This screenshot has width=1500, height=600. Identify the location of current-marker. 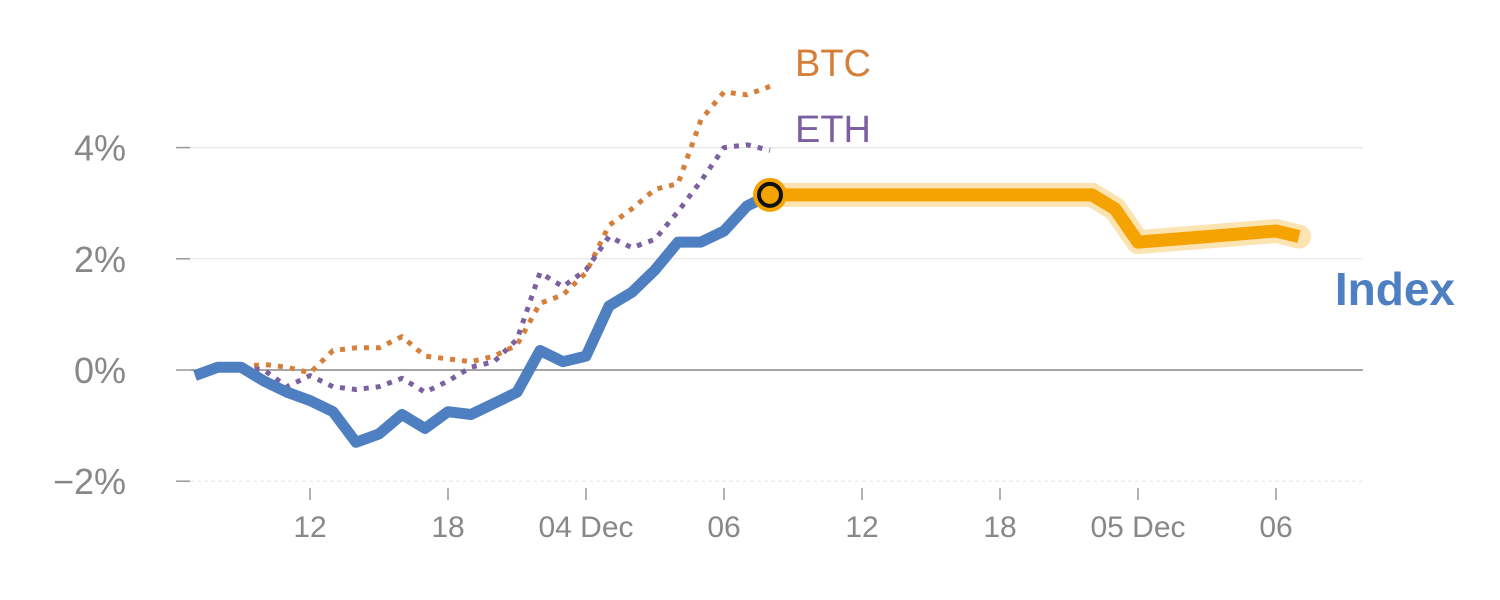
(770, 194).